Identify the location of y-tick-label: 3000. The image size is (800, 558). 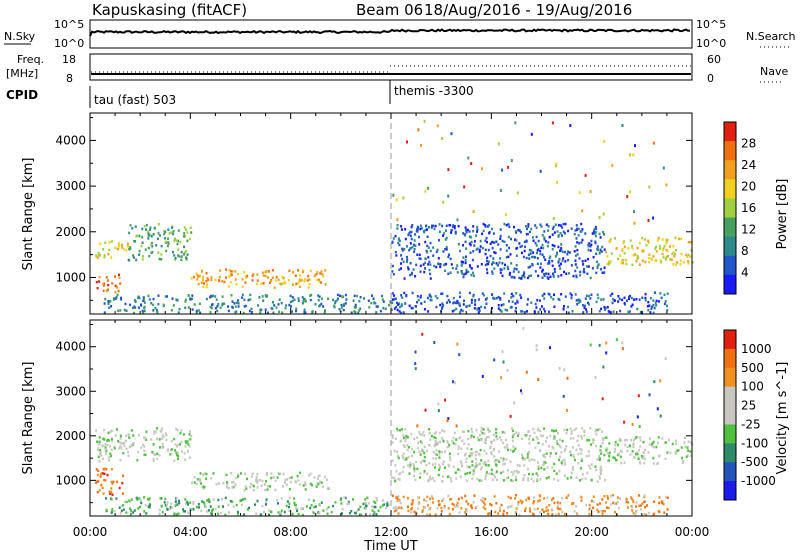
(70, 186).